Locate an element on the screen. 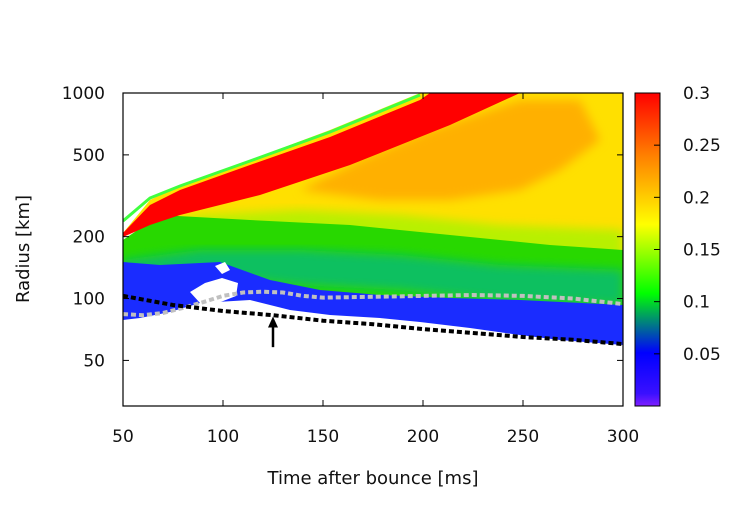  y-tick-label: 200 is located at coordinates (89, 238).